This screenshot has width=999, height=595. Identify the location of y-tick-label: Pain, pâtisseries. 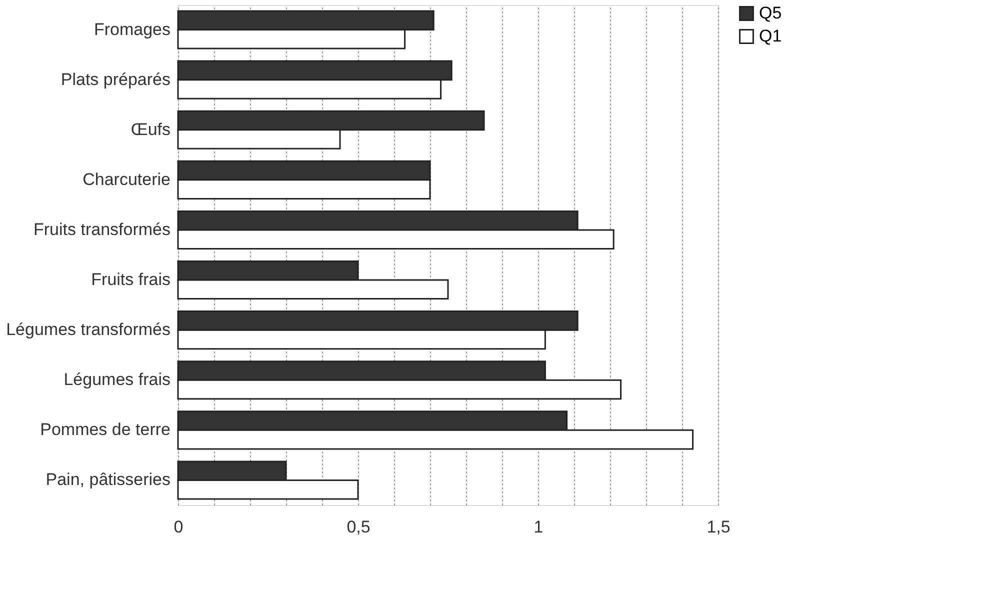
(108, 480).